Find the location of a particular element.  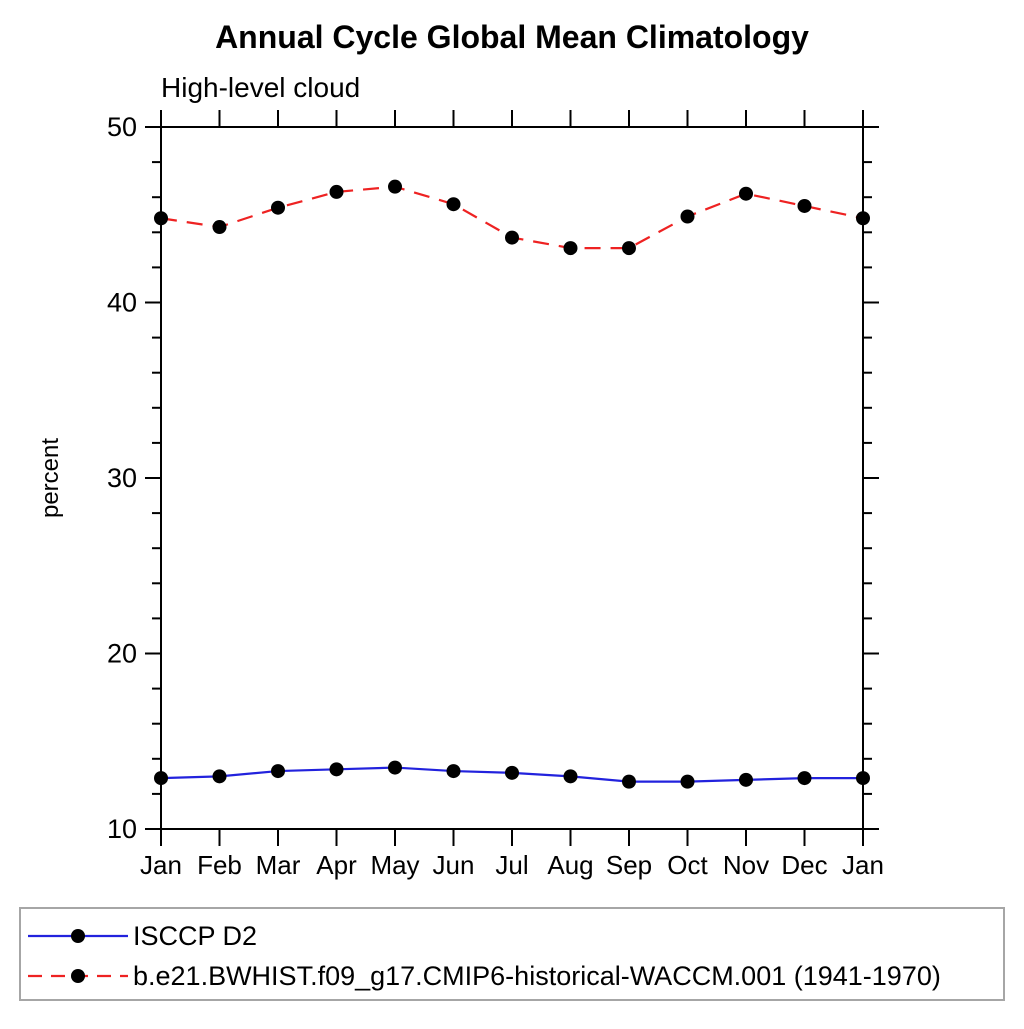

y-tick-label: 10 is located at coordinates (122, 829).